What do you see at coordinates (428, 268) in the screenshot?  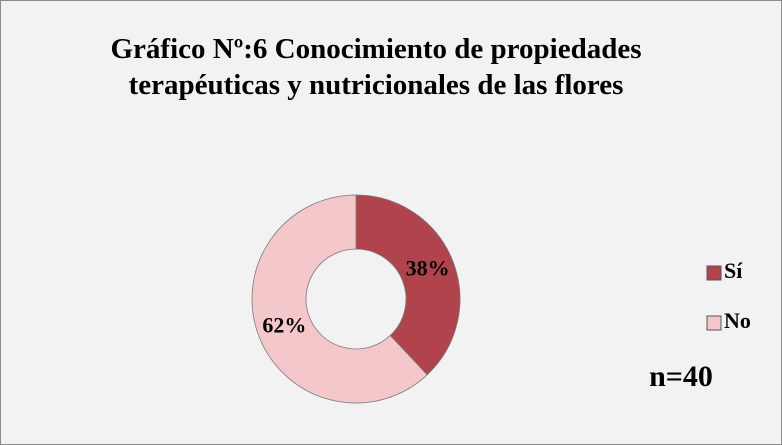 I see `data-label: 38%` at bounding box center [428, 268].